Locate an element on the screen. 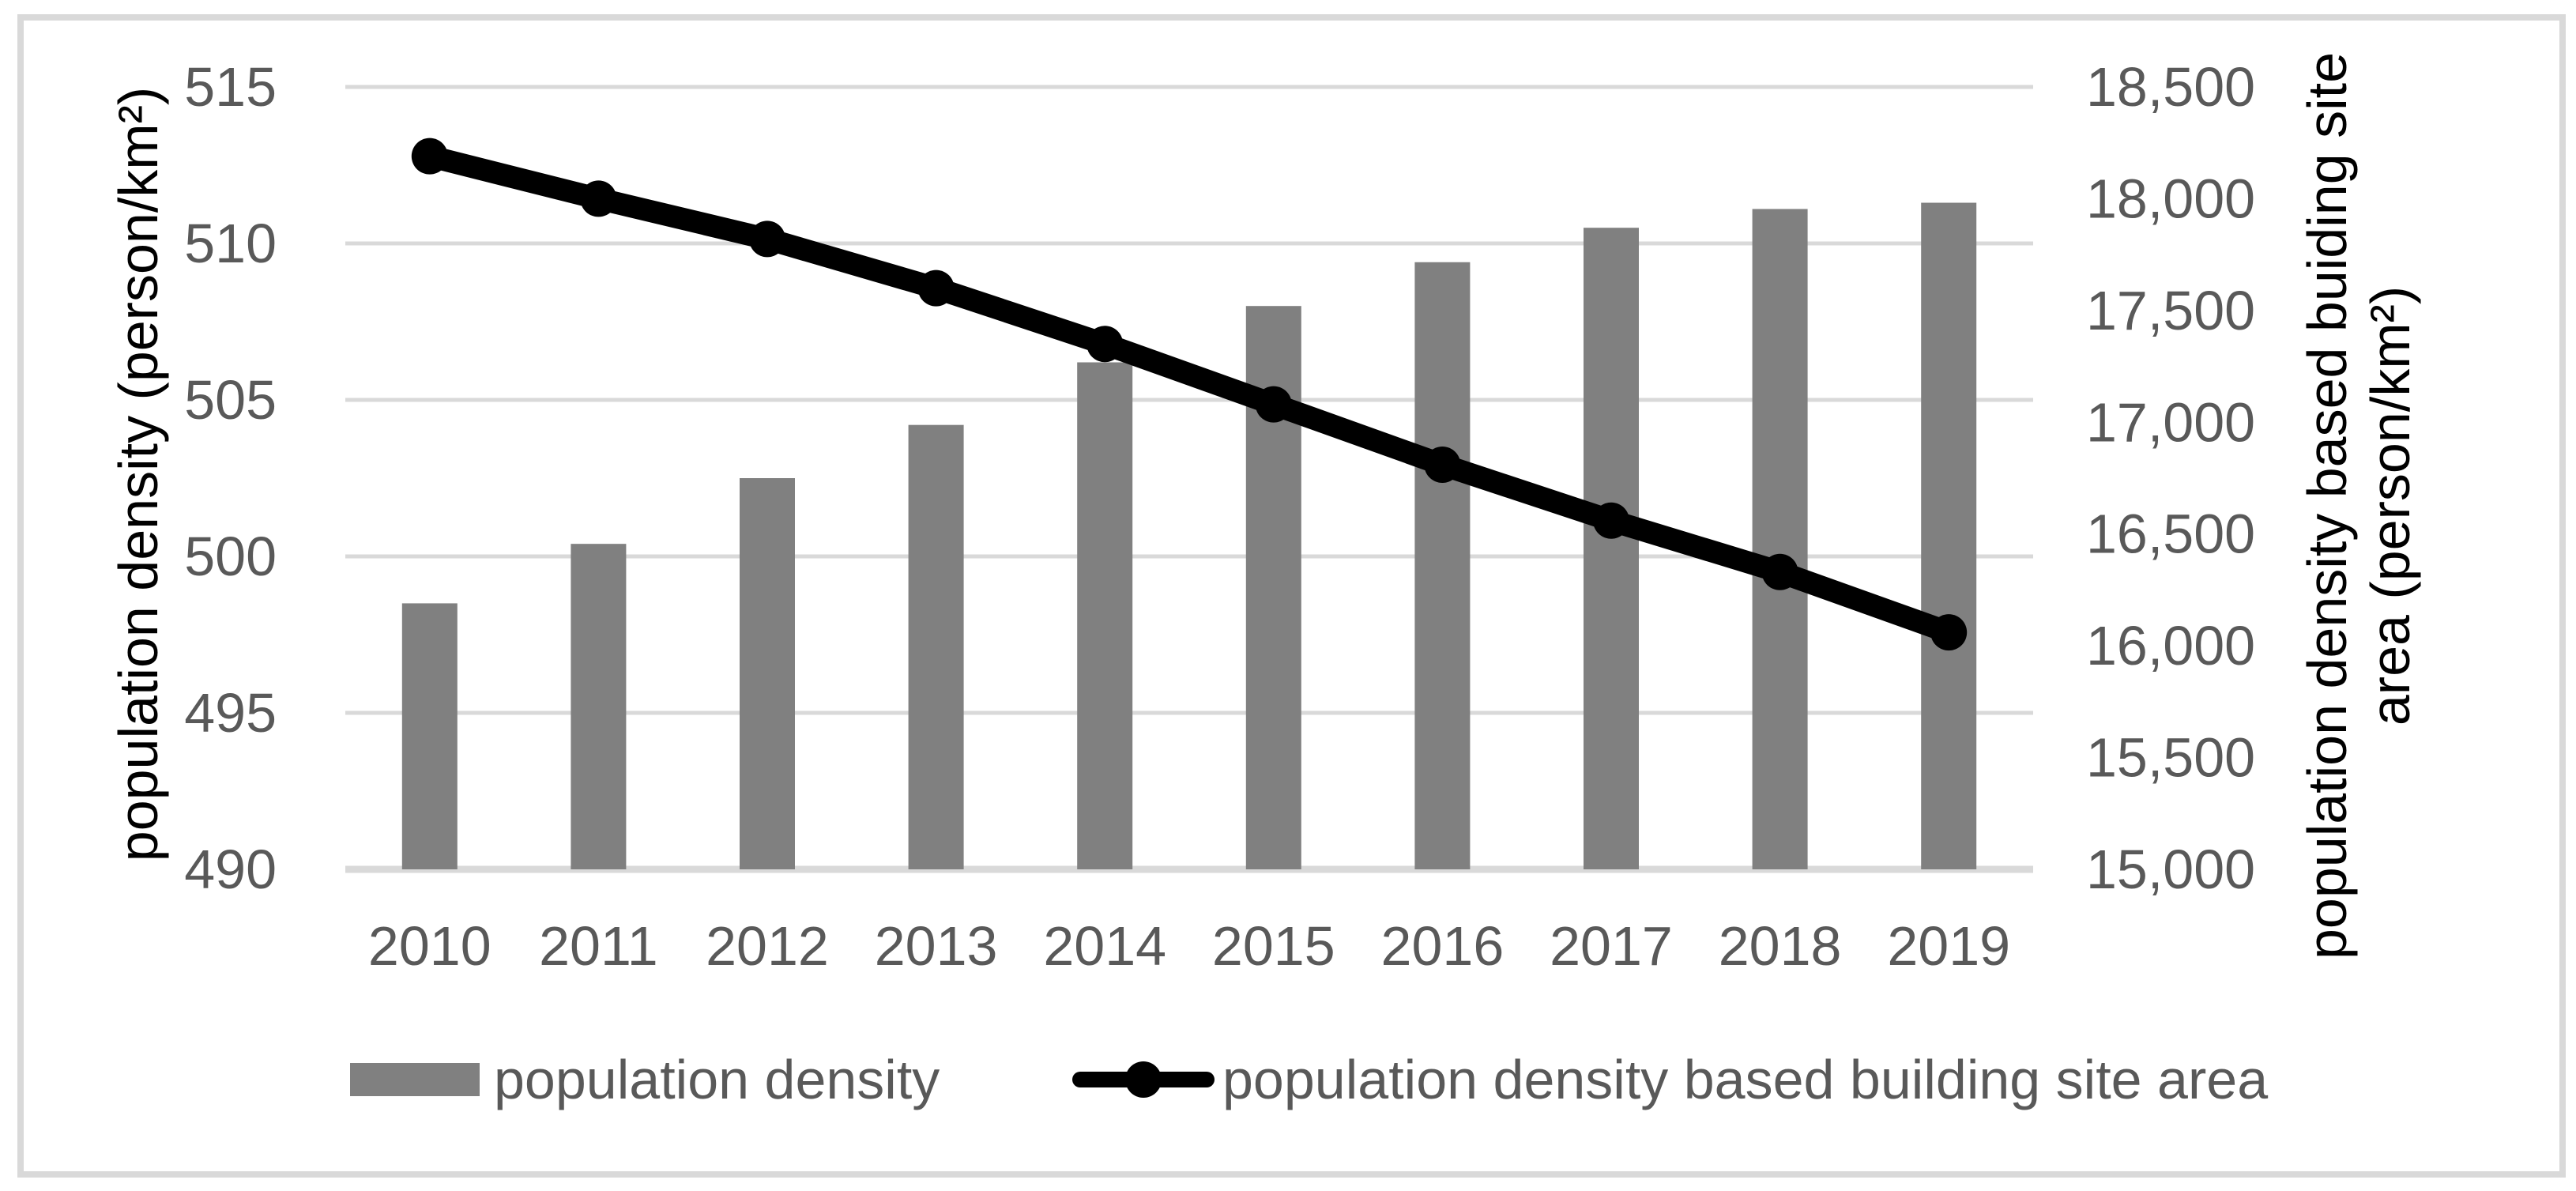 The height and width of the screenshot is (1191, 2576). right-tick-label-15000: 15,000 is located at coordinates (2170, 869).